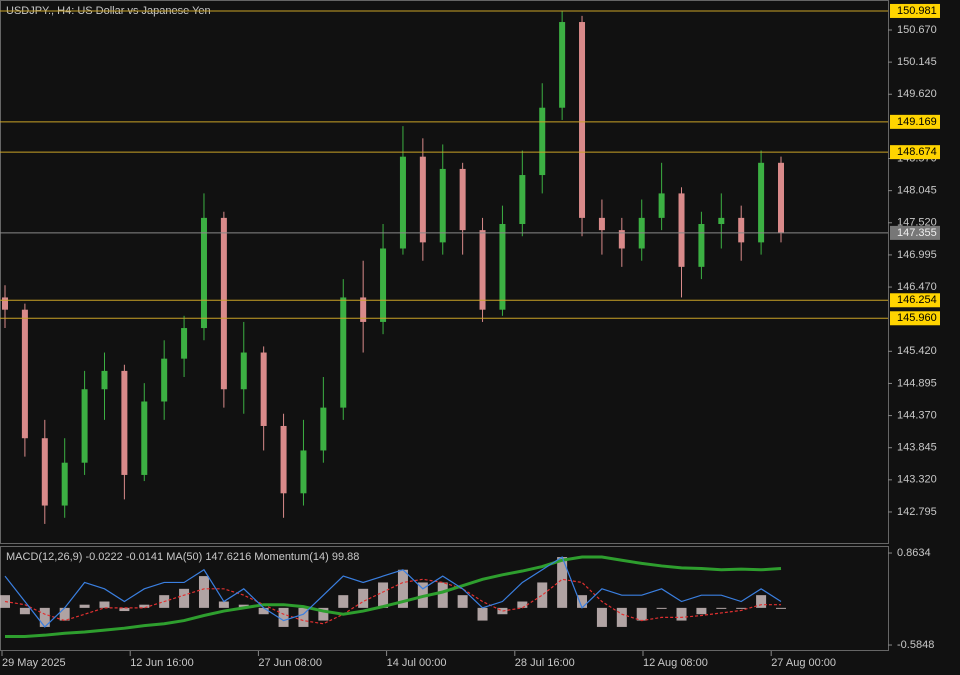 The image size is (960, 675). I want to click on current-price-label: 147.355, so click(917, 233).